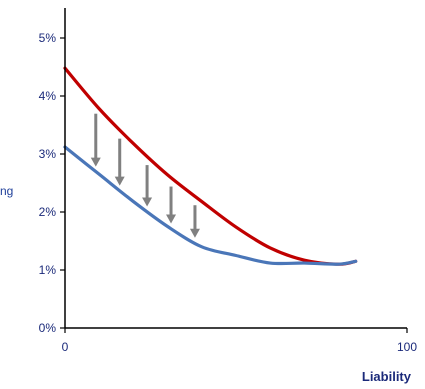  I want to click on y-tick-label: 3%, so click(48, 154).